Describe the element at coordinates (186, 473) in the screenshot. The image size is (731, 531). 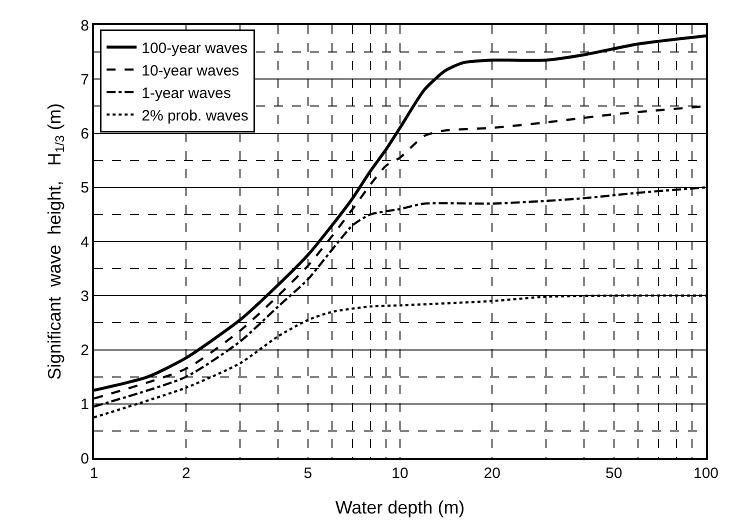
I see `x-tick-label: 2` at that location.